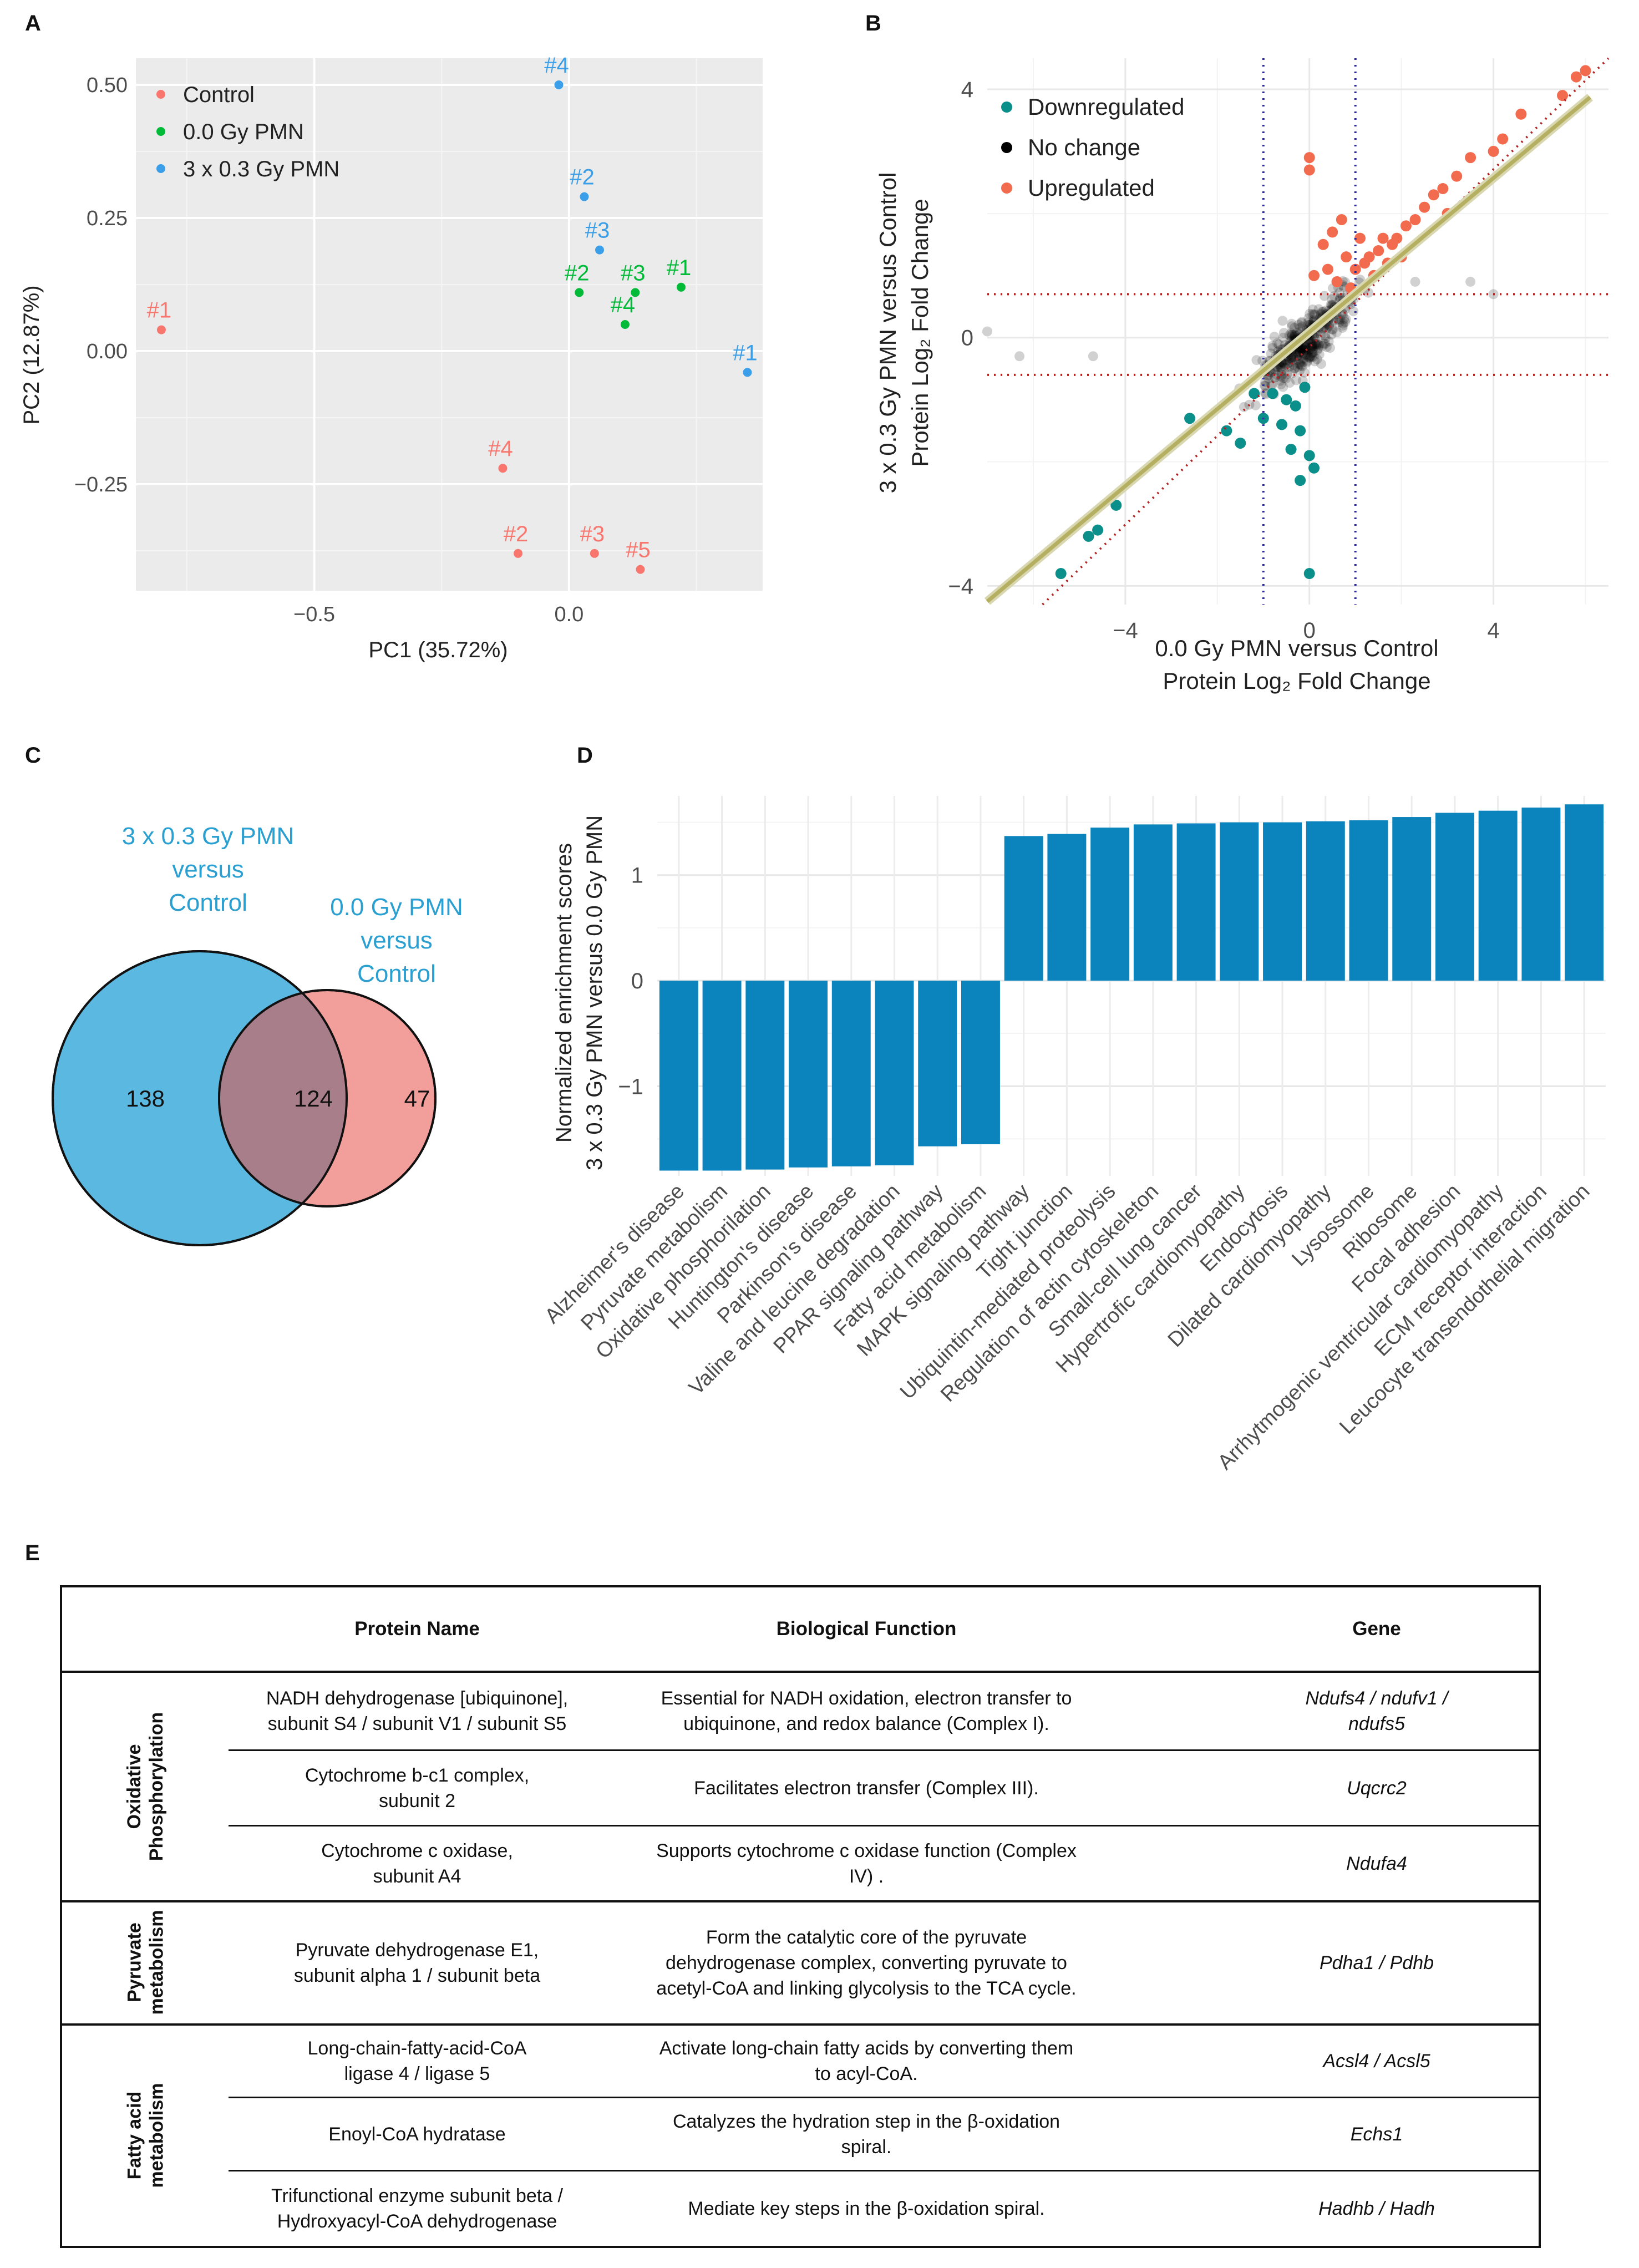 This screenshot has width=1639, height=2268. What do you see at coordinates (314, 615) in the screenshot?
I see `pca-x-tick-label: −0.5` at bounding box center [314, 615].